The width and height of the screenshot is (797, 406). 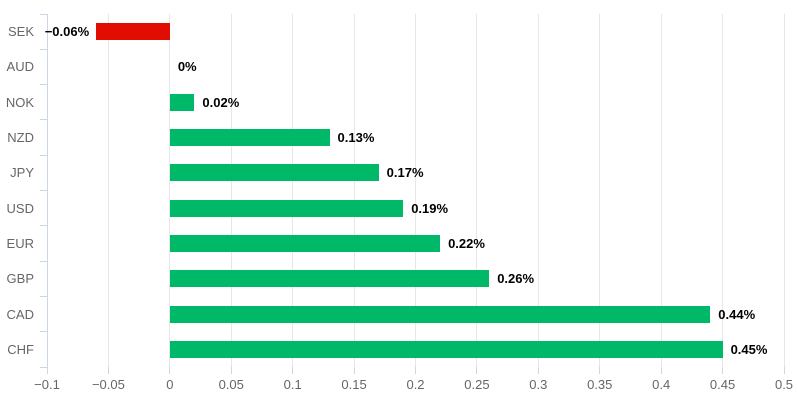 What do you see at coordinates (415, 384) in the screenshot?
I see `x-axis-tick-label: 0.2` at bounding box center [415, 384].